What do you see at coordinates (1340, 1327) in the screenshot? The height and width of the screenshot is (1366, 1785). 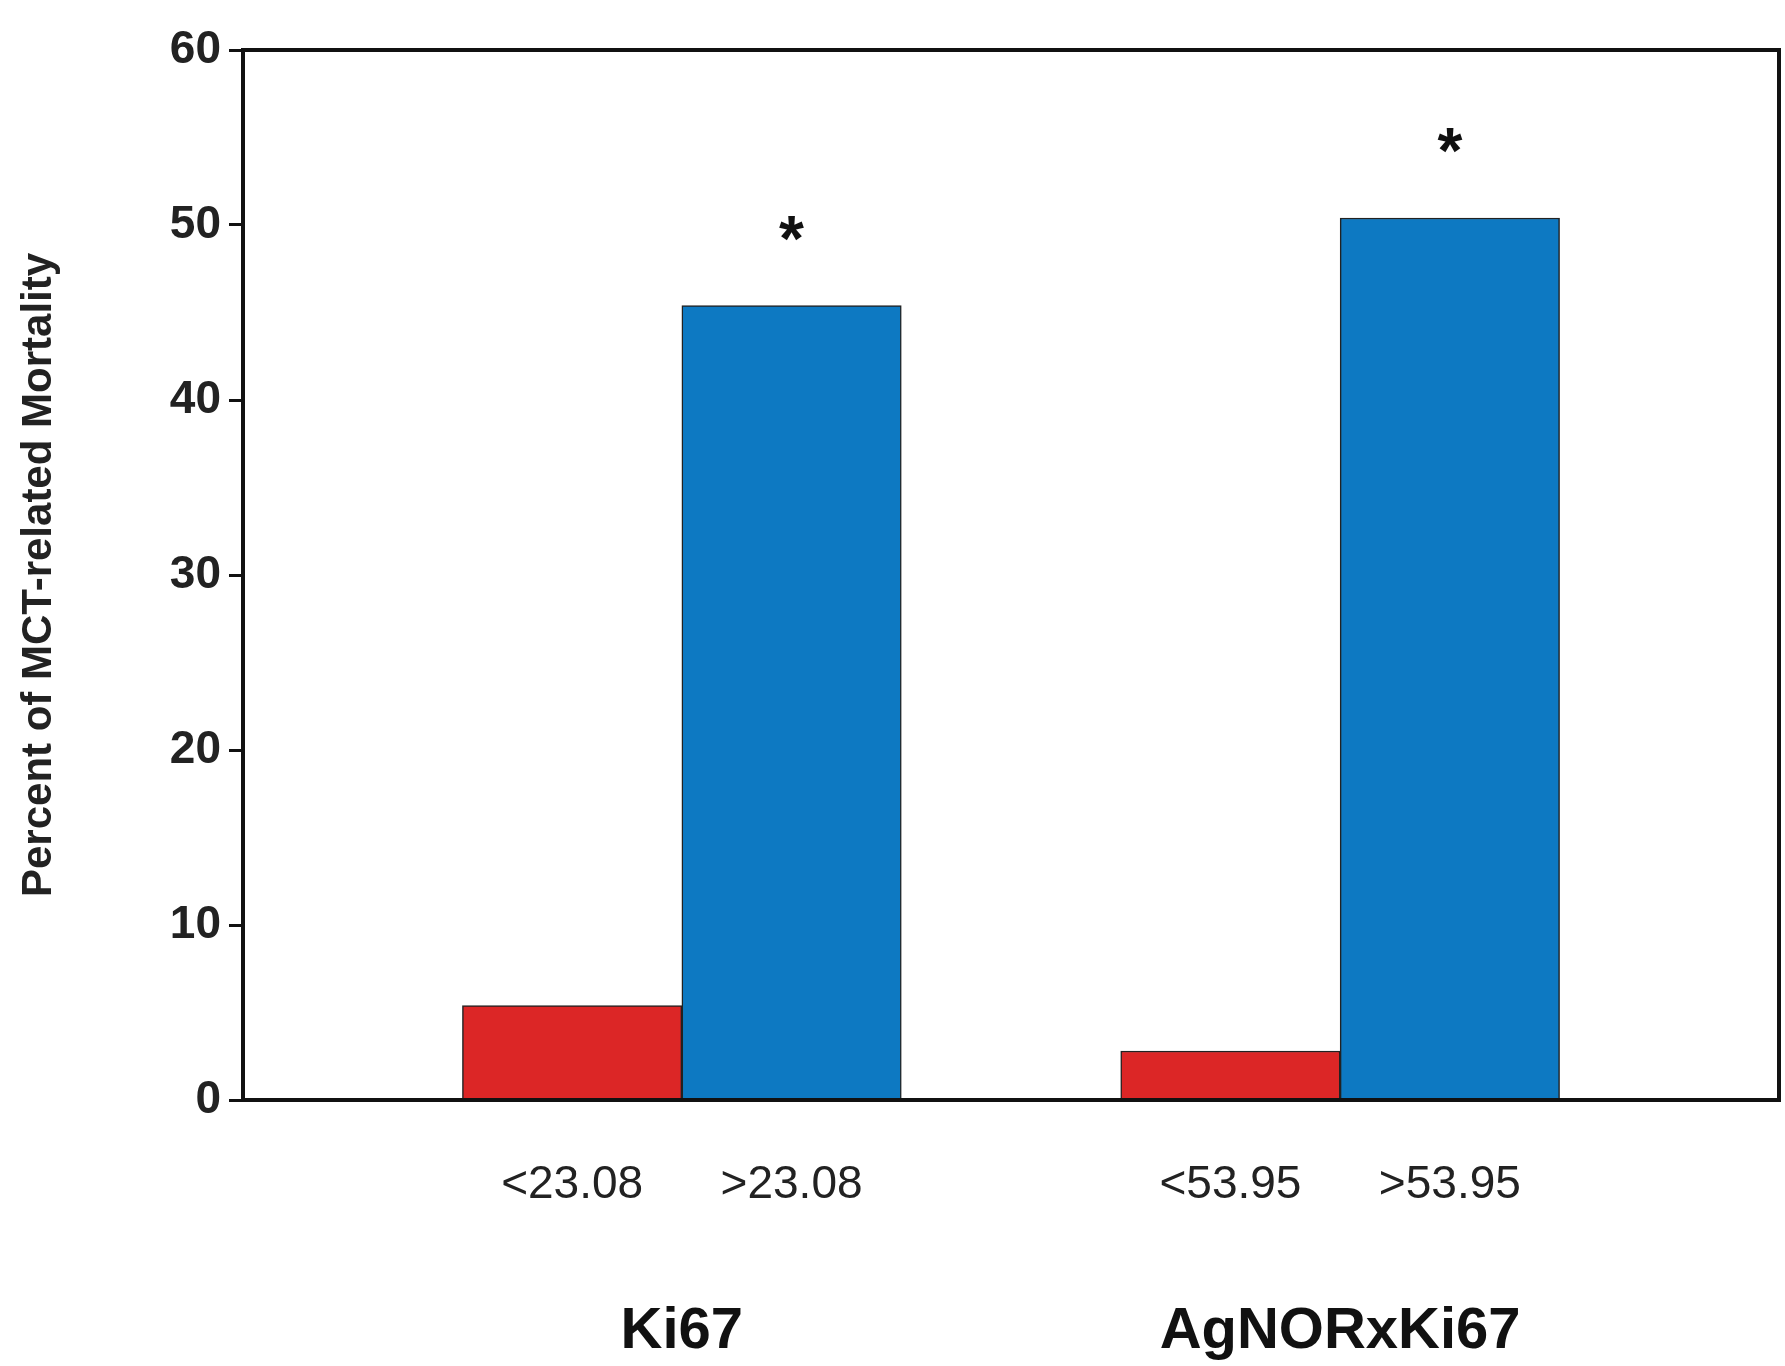 I see `text: AgNORxKi67` at bounding box center [1340, 1327].